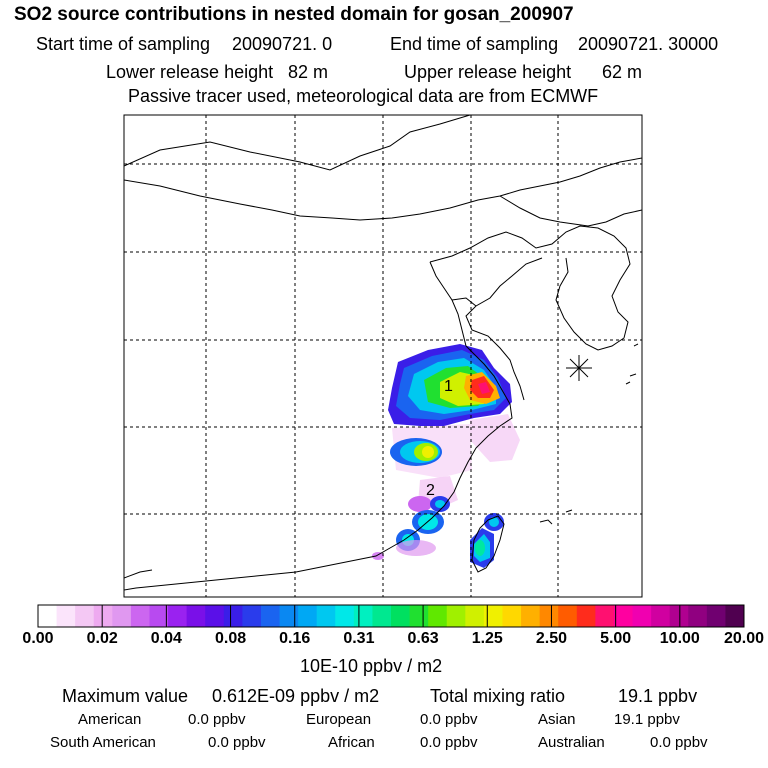  I want to click on source-south-american-label: South American, so click(103, 742).